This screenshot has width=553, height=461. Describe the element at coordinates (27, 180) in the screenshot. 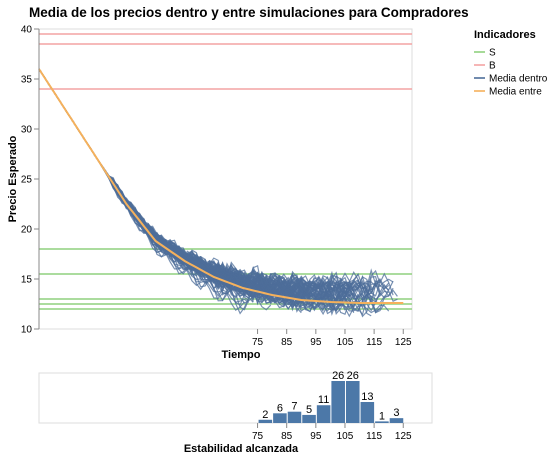

I see `y-tick-label: 25` at that location.